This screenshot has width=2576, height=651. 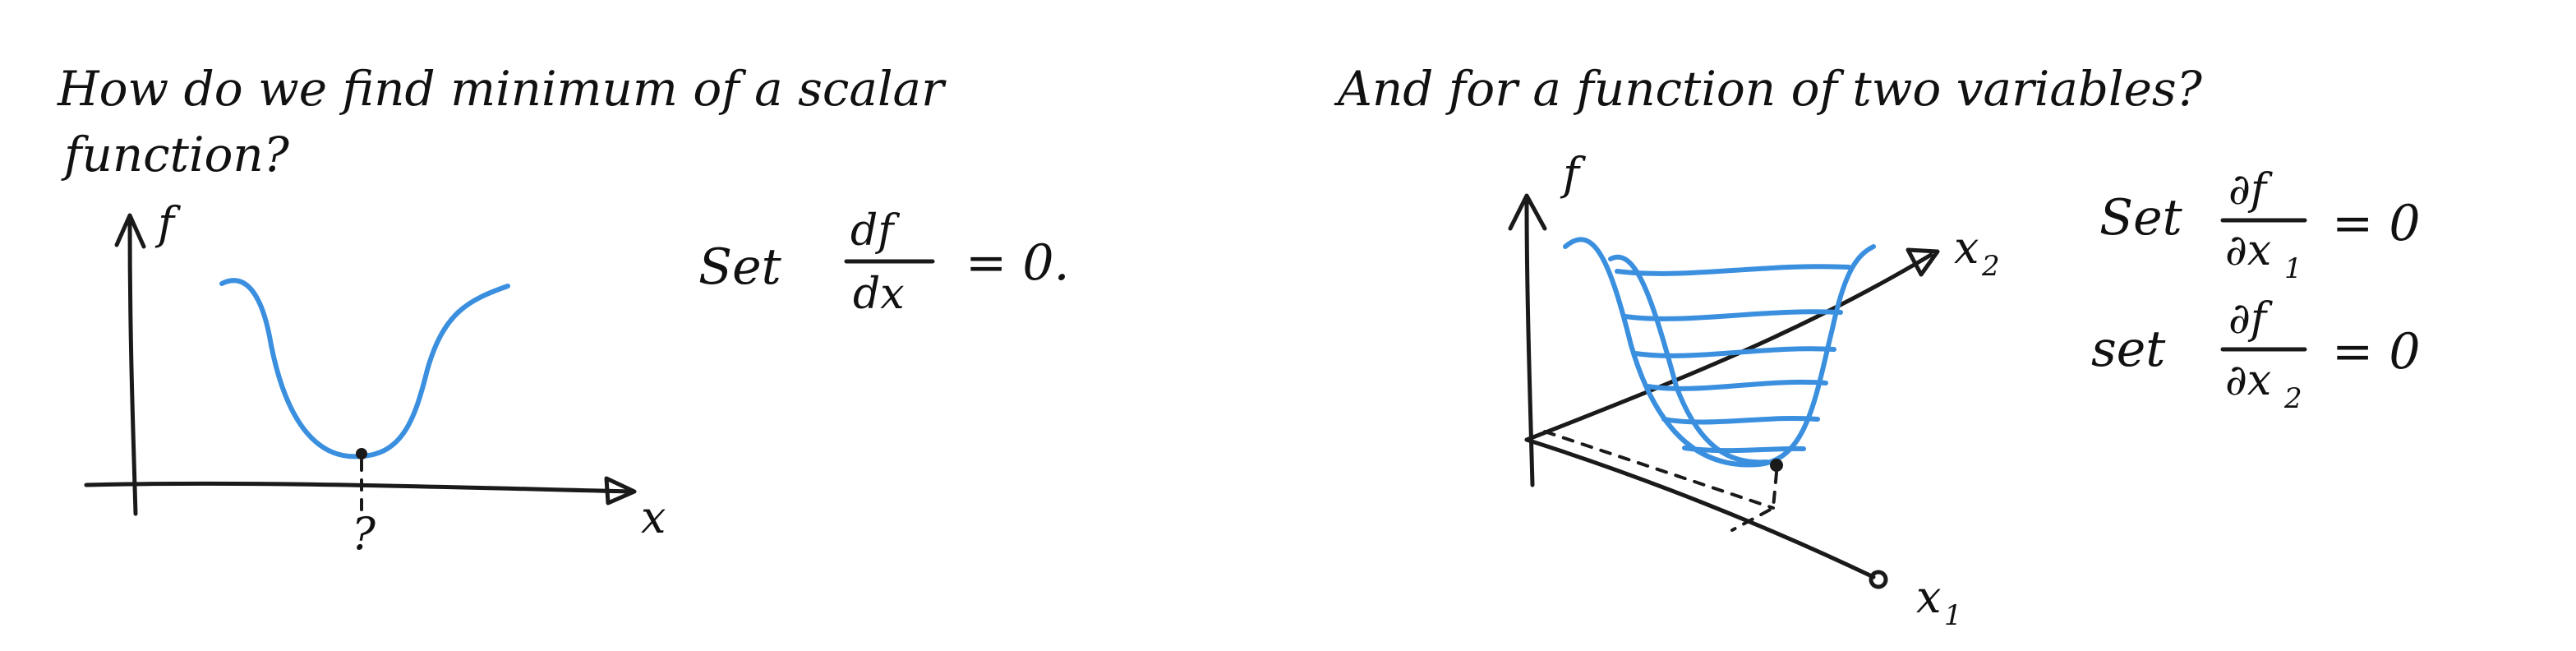 What do you see at coordinates (359, 488) in the screenshot?
I see `left-x-axis` at bounding box center [359, 488].